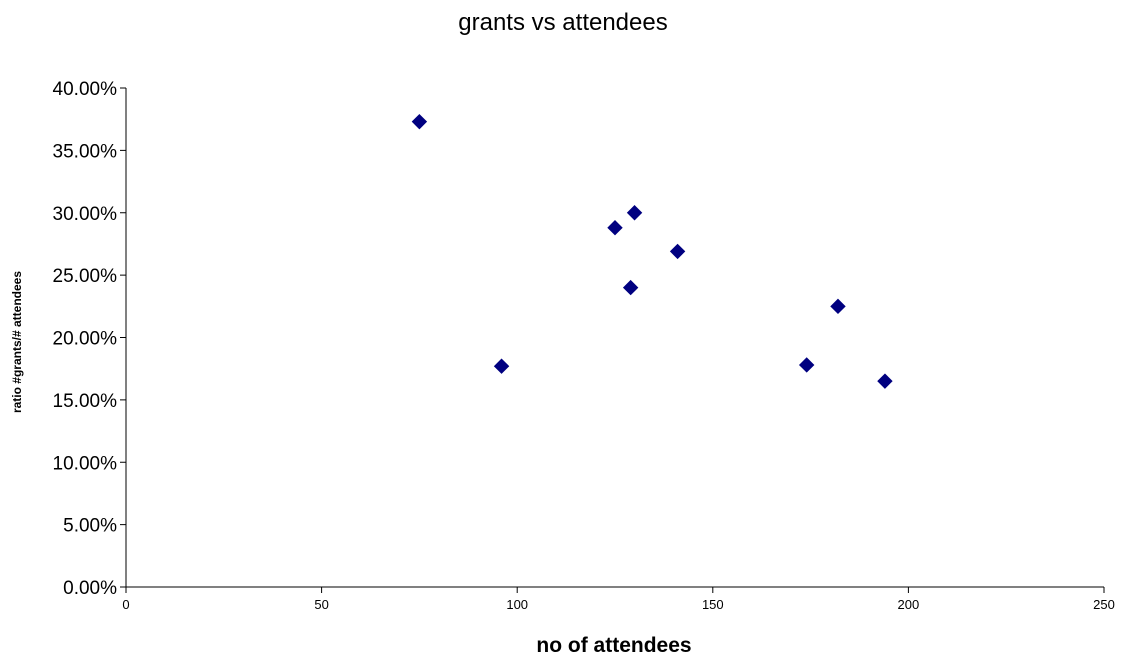 Image resolution: width=1121 pixels, height=661 pixels. I want to click on y-tick-label: 30.00%, so click(85, 214).